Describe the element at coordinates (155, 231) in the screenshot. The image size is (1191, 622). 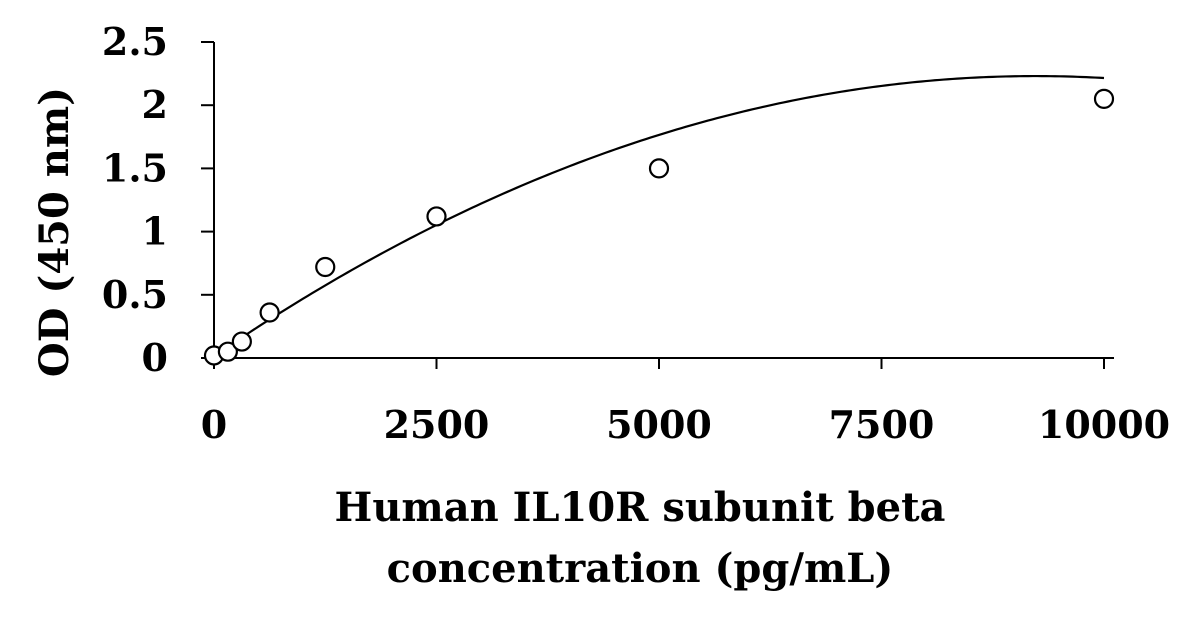
I see `y-tick-label: 1` at that location.